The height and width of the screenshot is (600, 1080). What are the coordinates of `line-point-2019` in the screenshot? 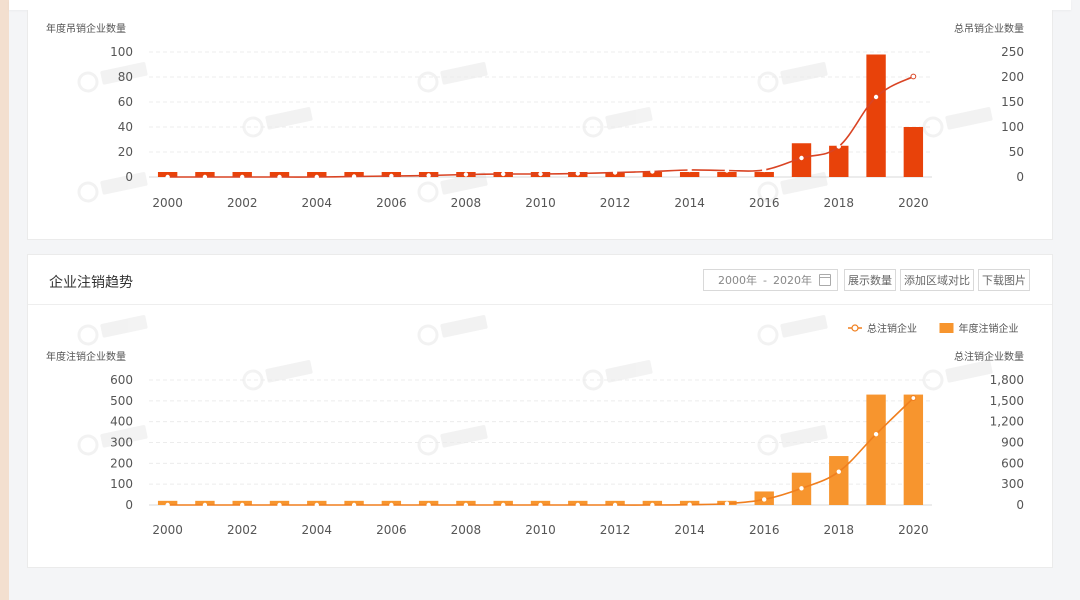 It's located at (876, 434).